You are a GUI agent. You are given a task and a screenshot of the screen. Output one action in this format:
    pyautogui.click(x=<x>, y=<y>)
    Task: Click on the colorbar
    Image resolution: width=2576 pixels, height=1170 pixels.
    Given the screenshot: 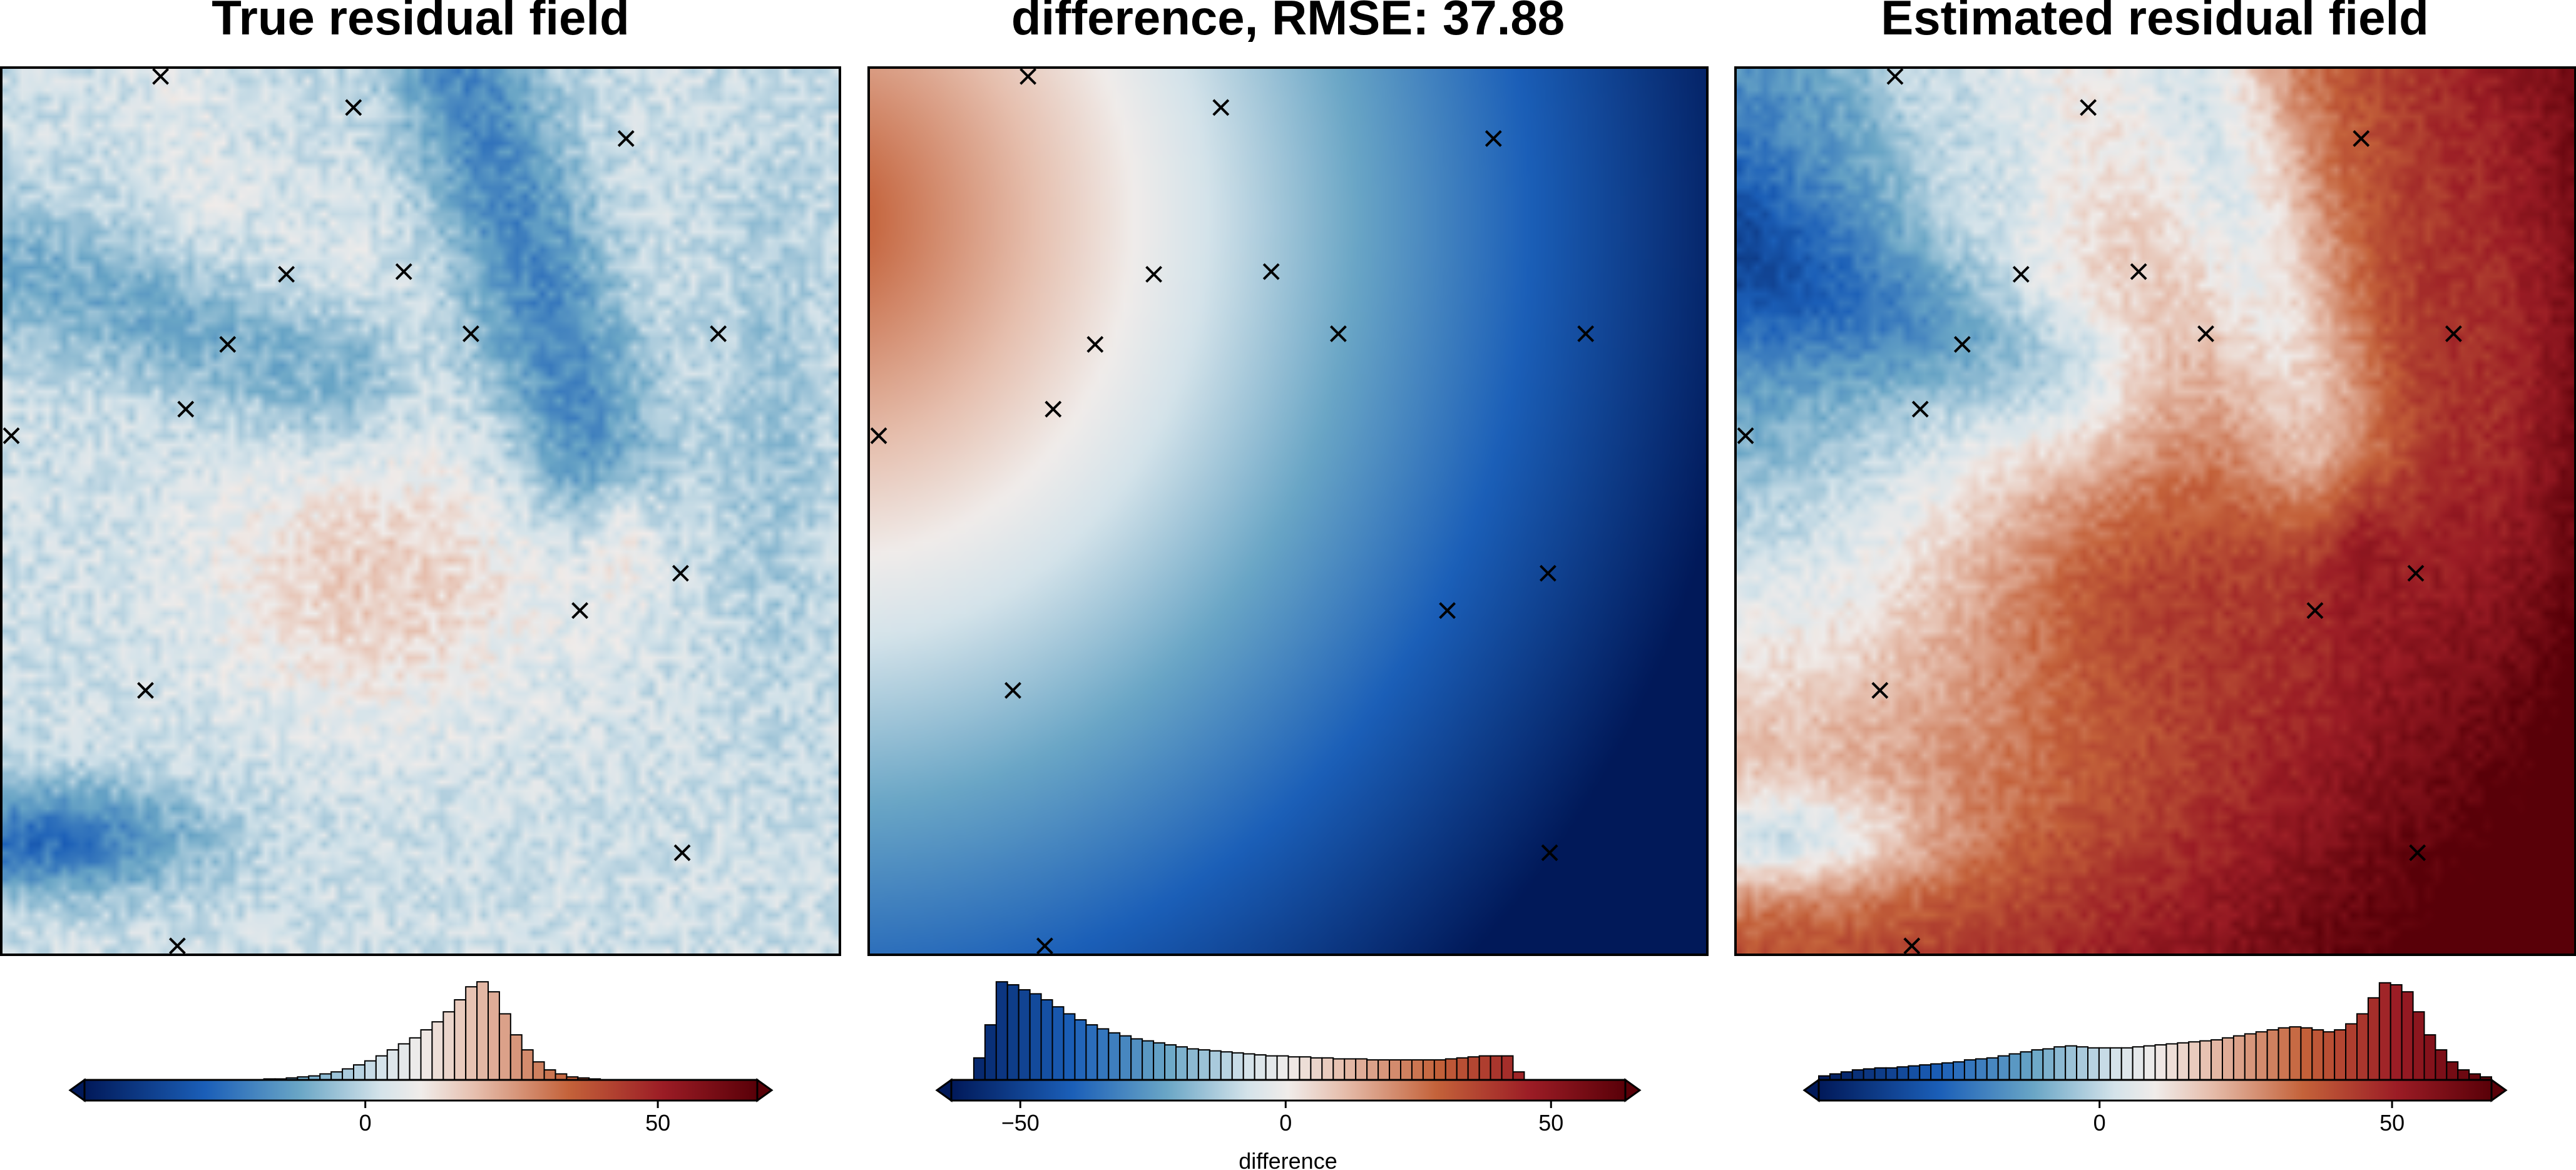 What is the action you would take?
    pyautogui.click(x=421, y=1090)
    